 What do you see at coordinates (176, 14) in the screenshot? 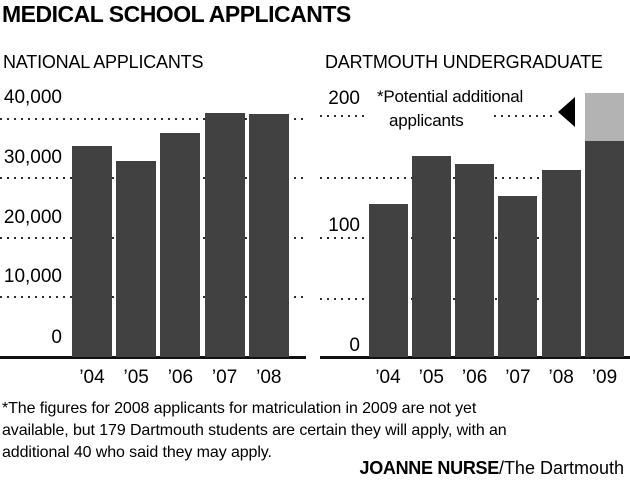
I see `page-title: MEDICAL SCHOOL APPLICANTS` at bounding box center [176, 14].